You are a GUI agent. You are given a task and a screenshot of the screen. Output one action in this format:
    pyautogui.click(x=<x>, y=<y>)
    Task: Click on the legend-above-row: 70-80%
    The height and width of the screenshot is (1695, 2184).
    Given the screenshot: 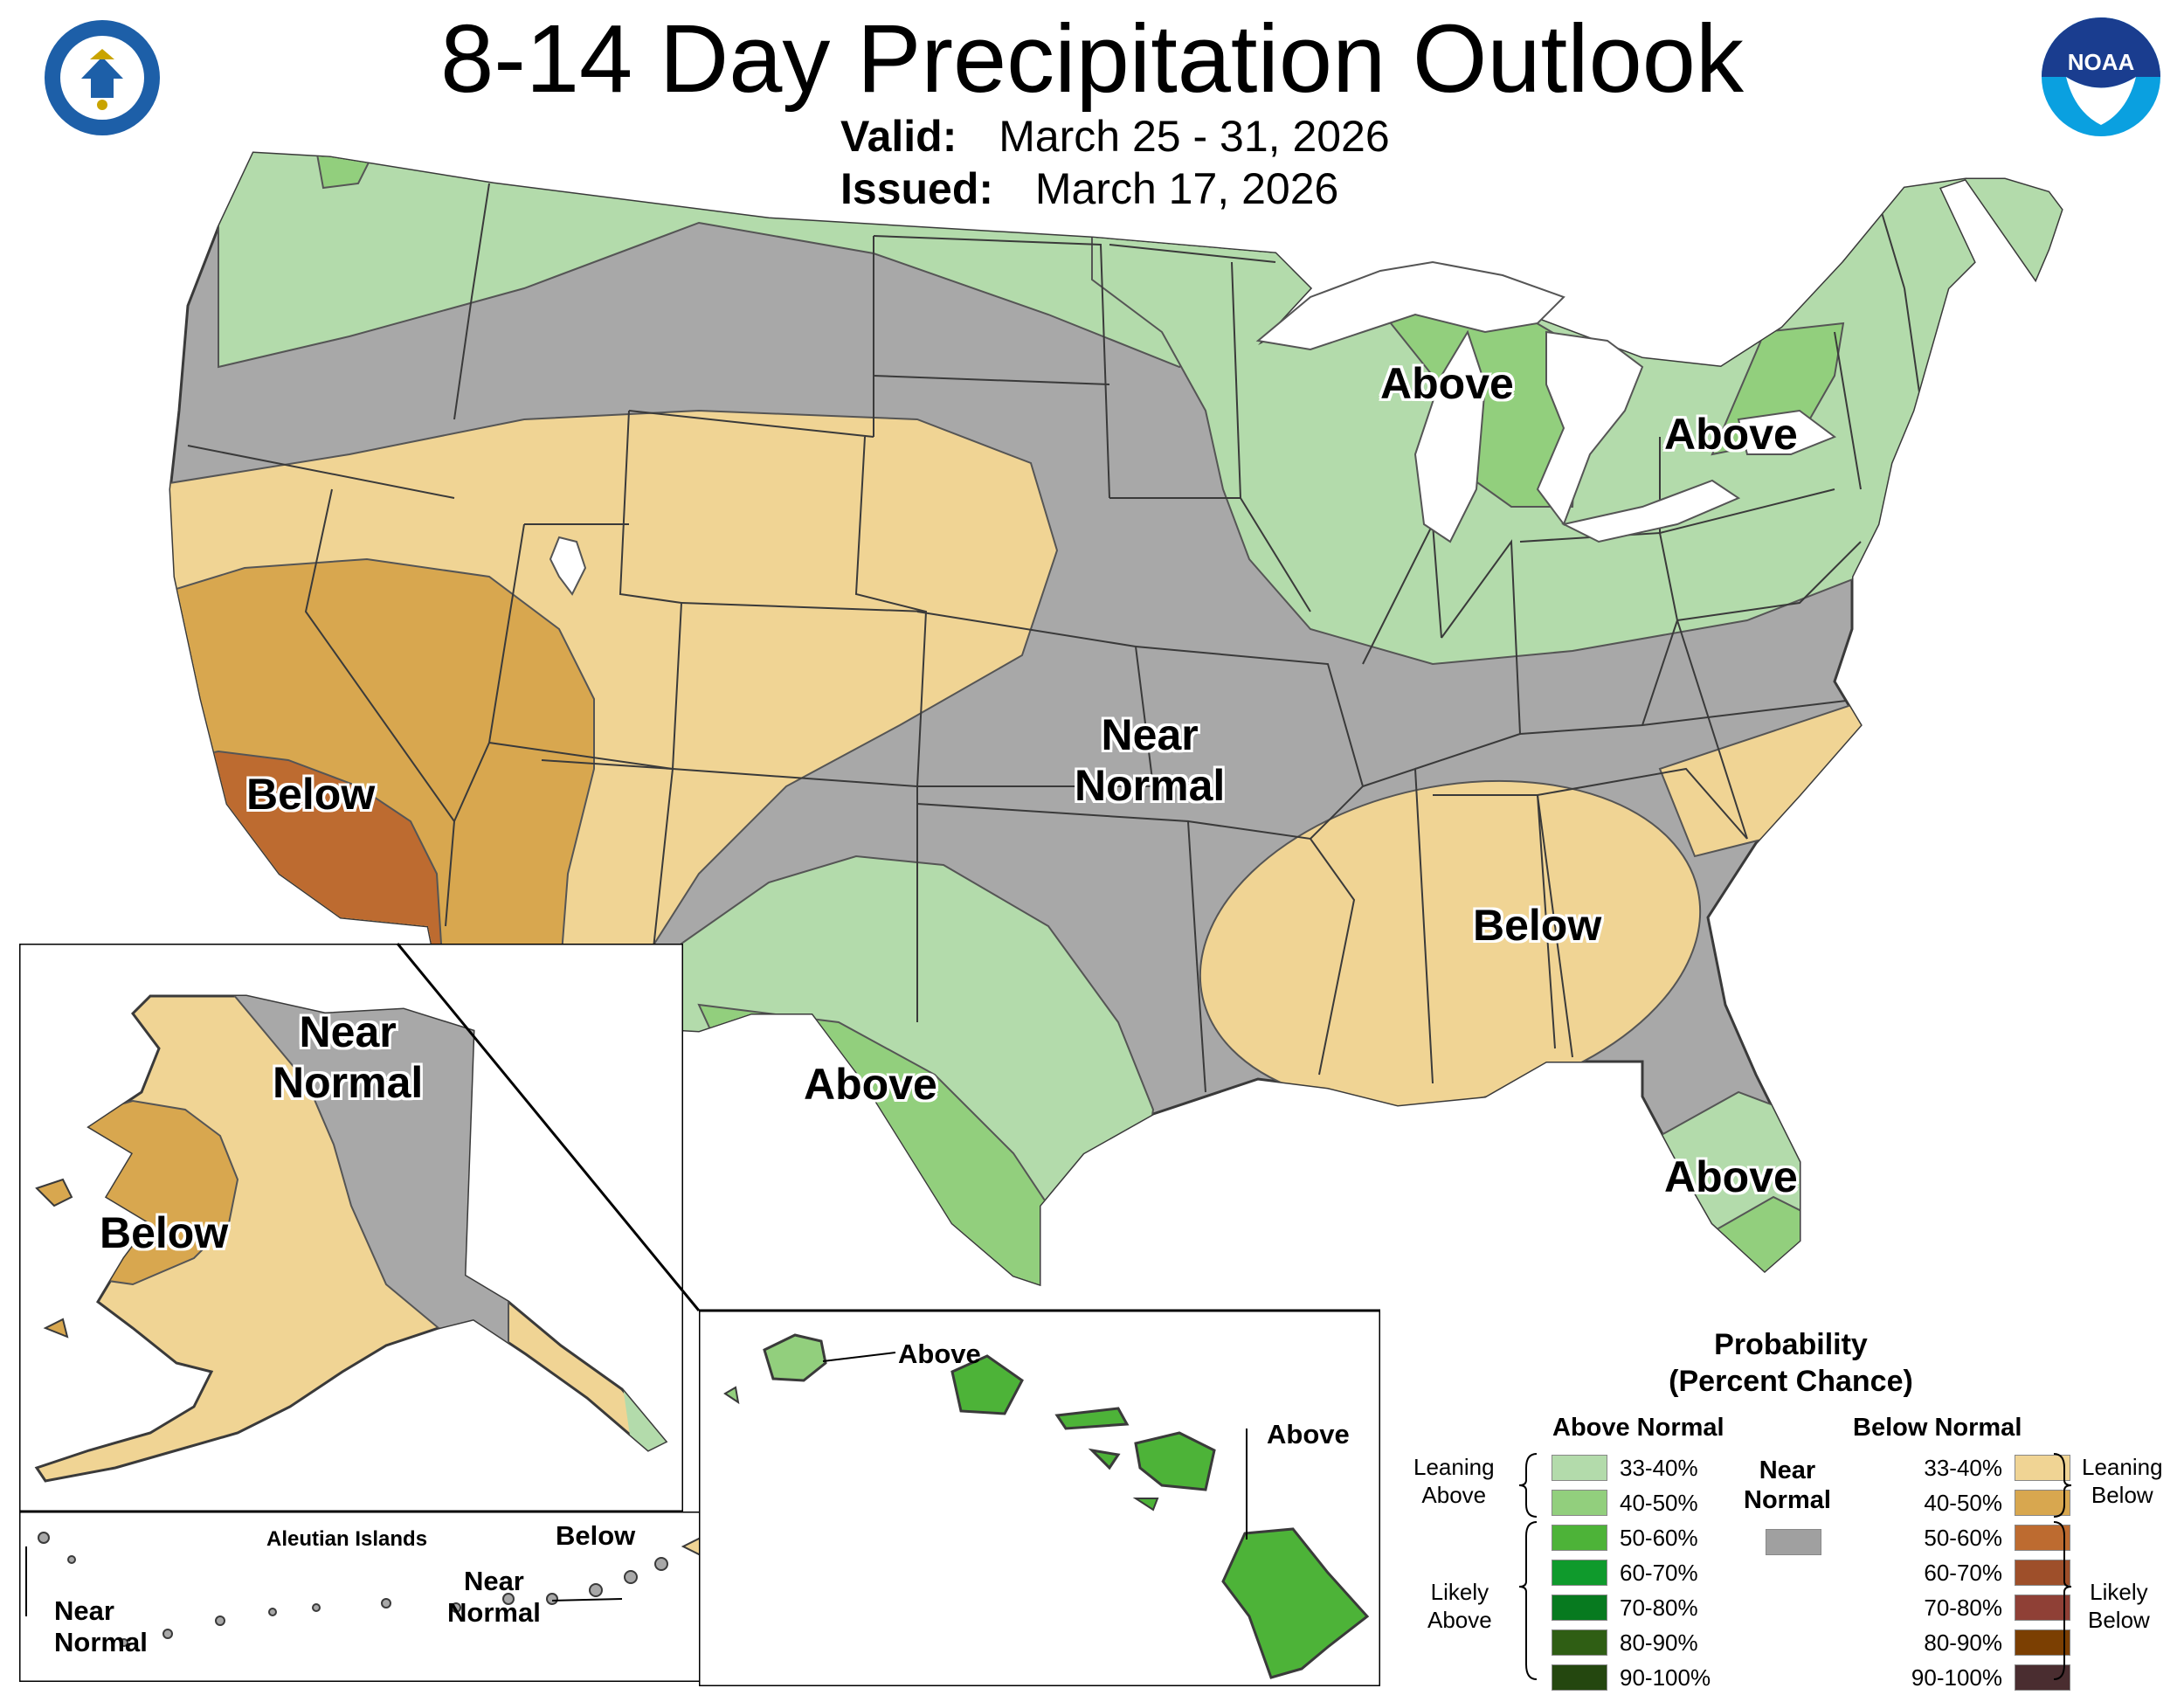 What is the action you would take?
    pyautogui.click(x=1648, y=1607)
    